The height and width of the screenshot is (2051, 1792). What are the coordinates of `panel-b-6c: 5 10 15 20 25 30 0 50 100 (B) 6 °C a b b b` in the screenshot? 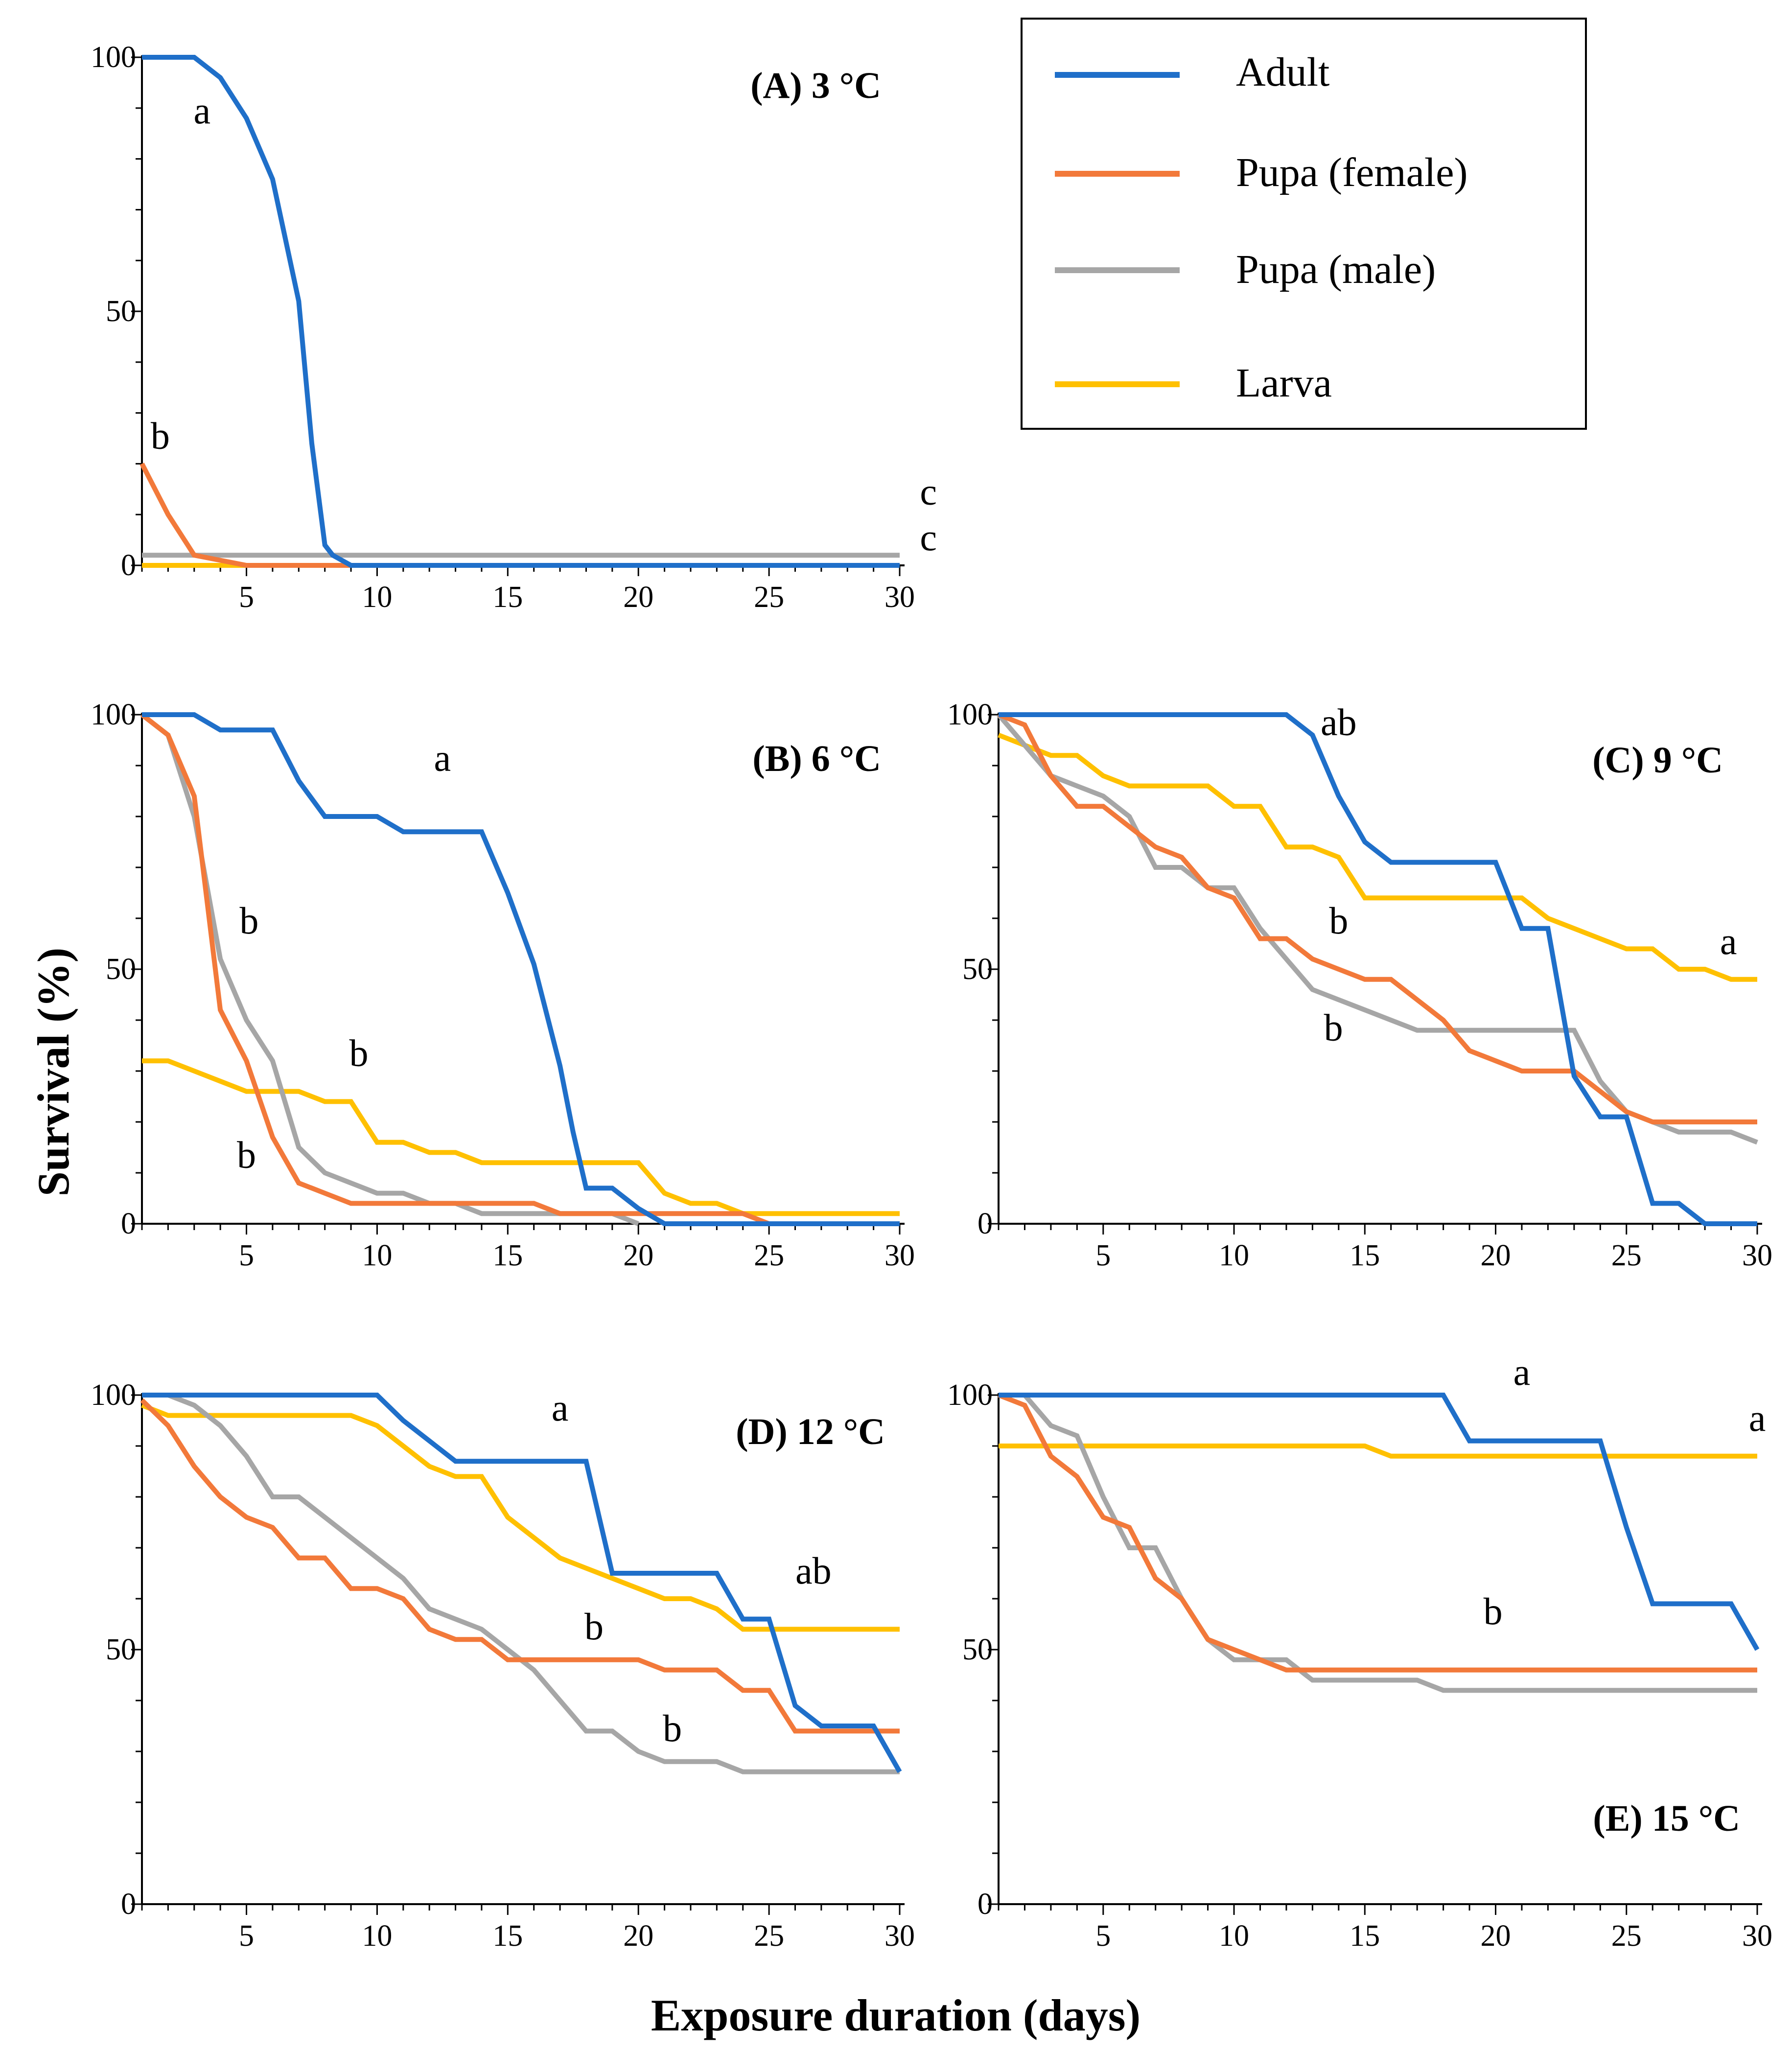 It's located at (503, 985).